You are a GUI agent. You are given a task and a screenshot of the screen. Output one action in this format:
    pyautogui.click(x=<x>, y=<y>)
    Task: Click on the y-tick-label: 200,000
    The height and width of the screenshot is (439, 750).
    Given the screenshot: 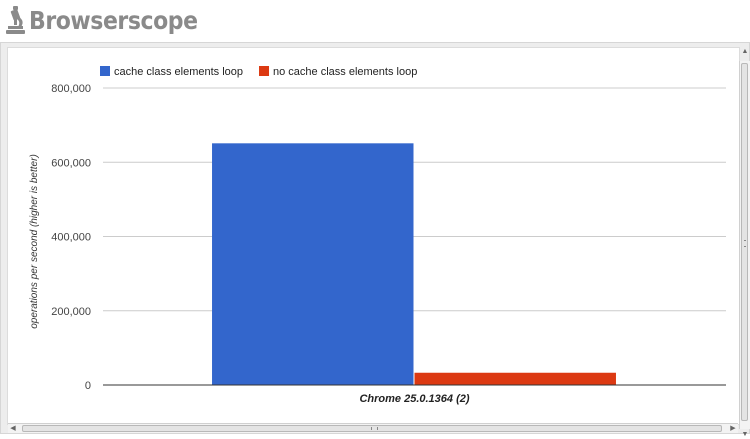 What is the action you would take?
    pyautogui.click(x=71, y=312)
    